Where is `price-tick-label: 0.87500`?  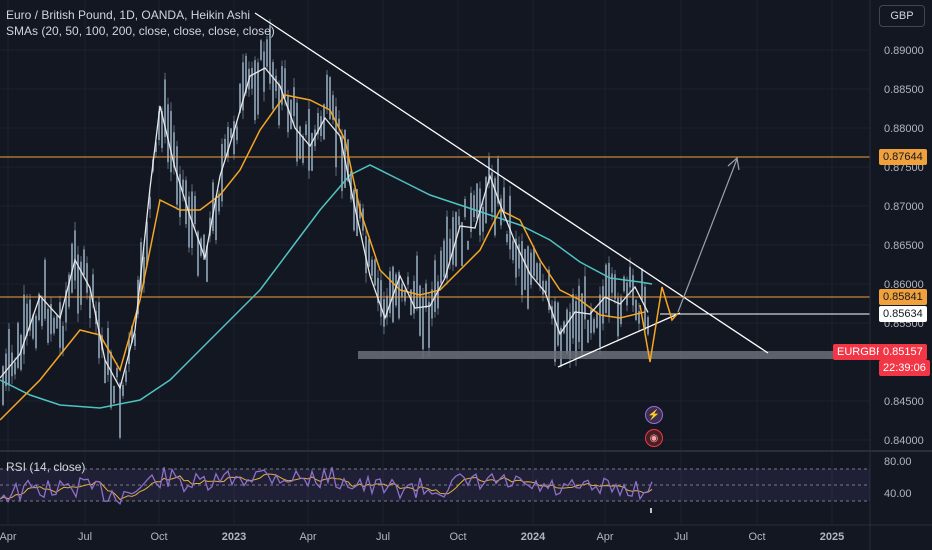 price-tick-label: 0.87500 is located at coordinates (904, 168).